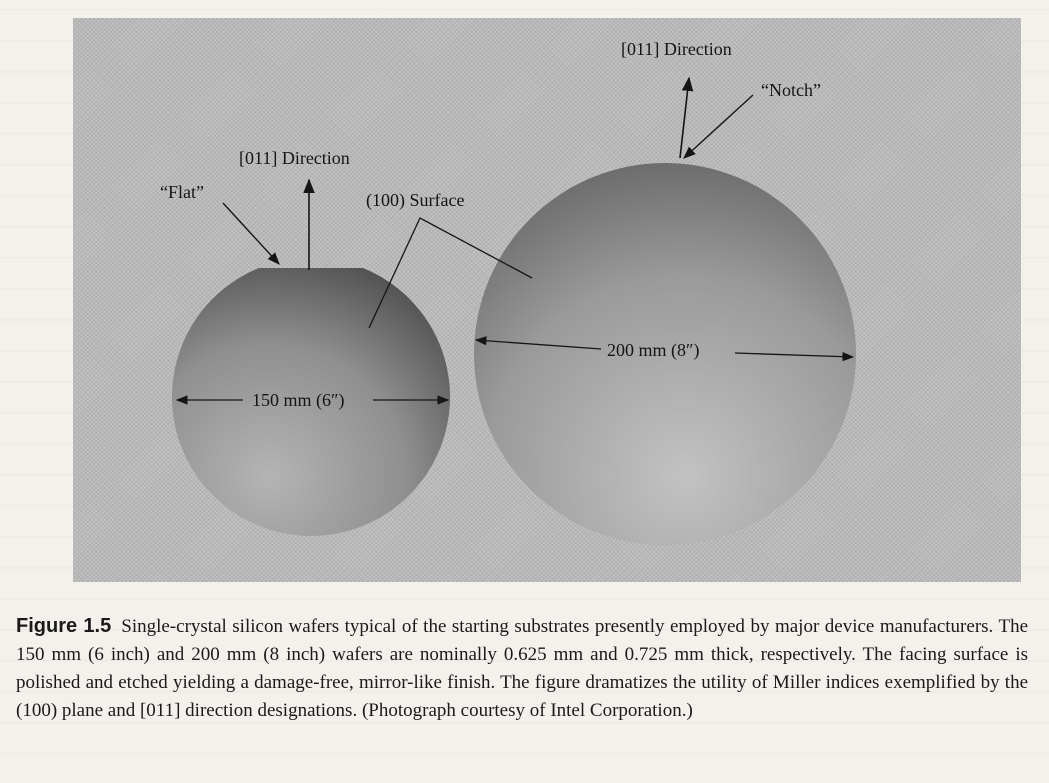 Image resolution: width=1049 pixels, height=783 pixels. I want to click on flat-pointer, so click(251, 233).